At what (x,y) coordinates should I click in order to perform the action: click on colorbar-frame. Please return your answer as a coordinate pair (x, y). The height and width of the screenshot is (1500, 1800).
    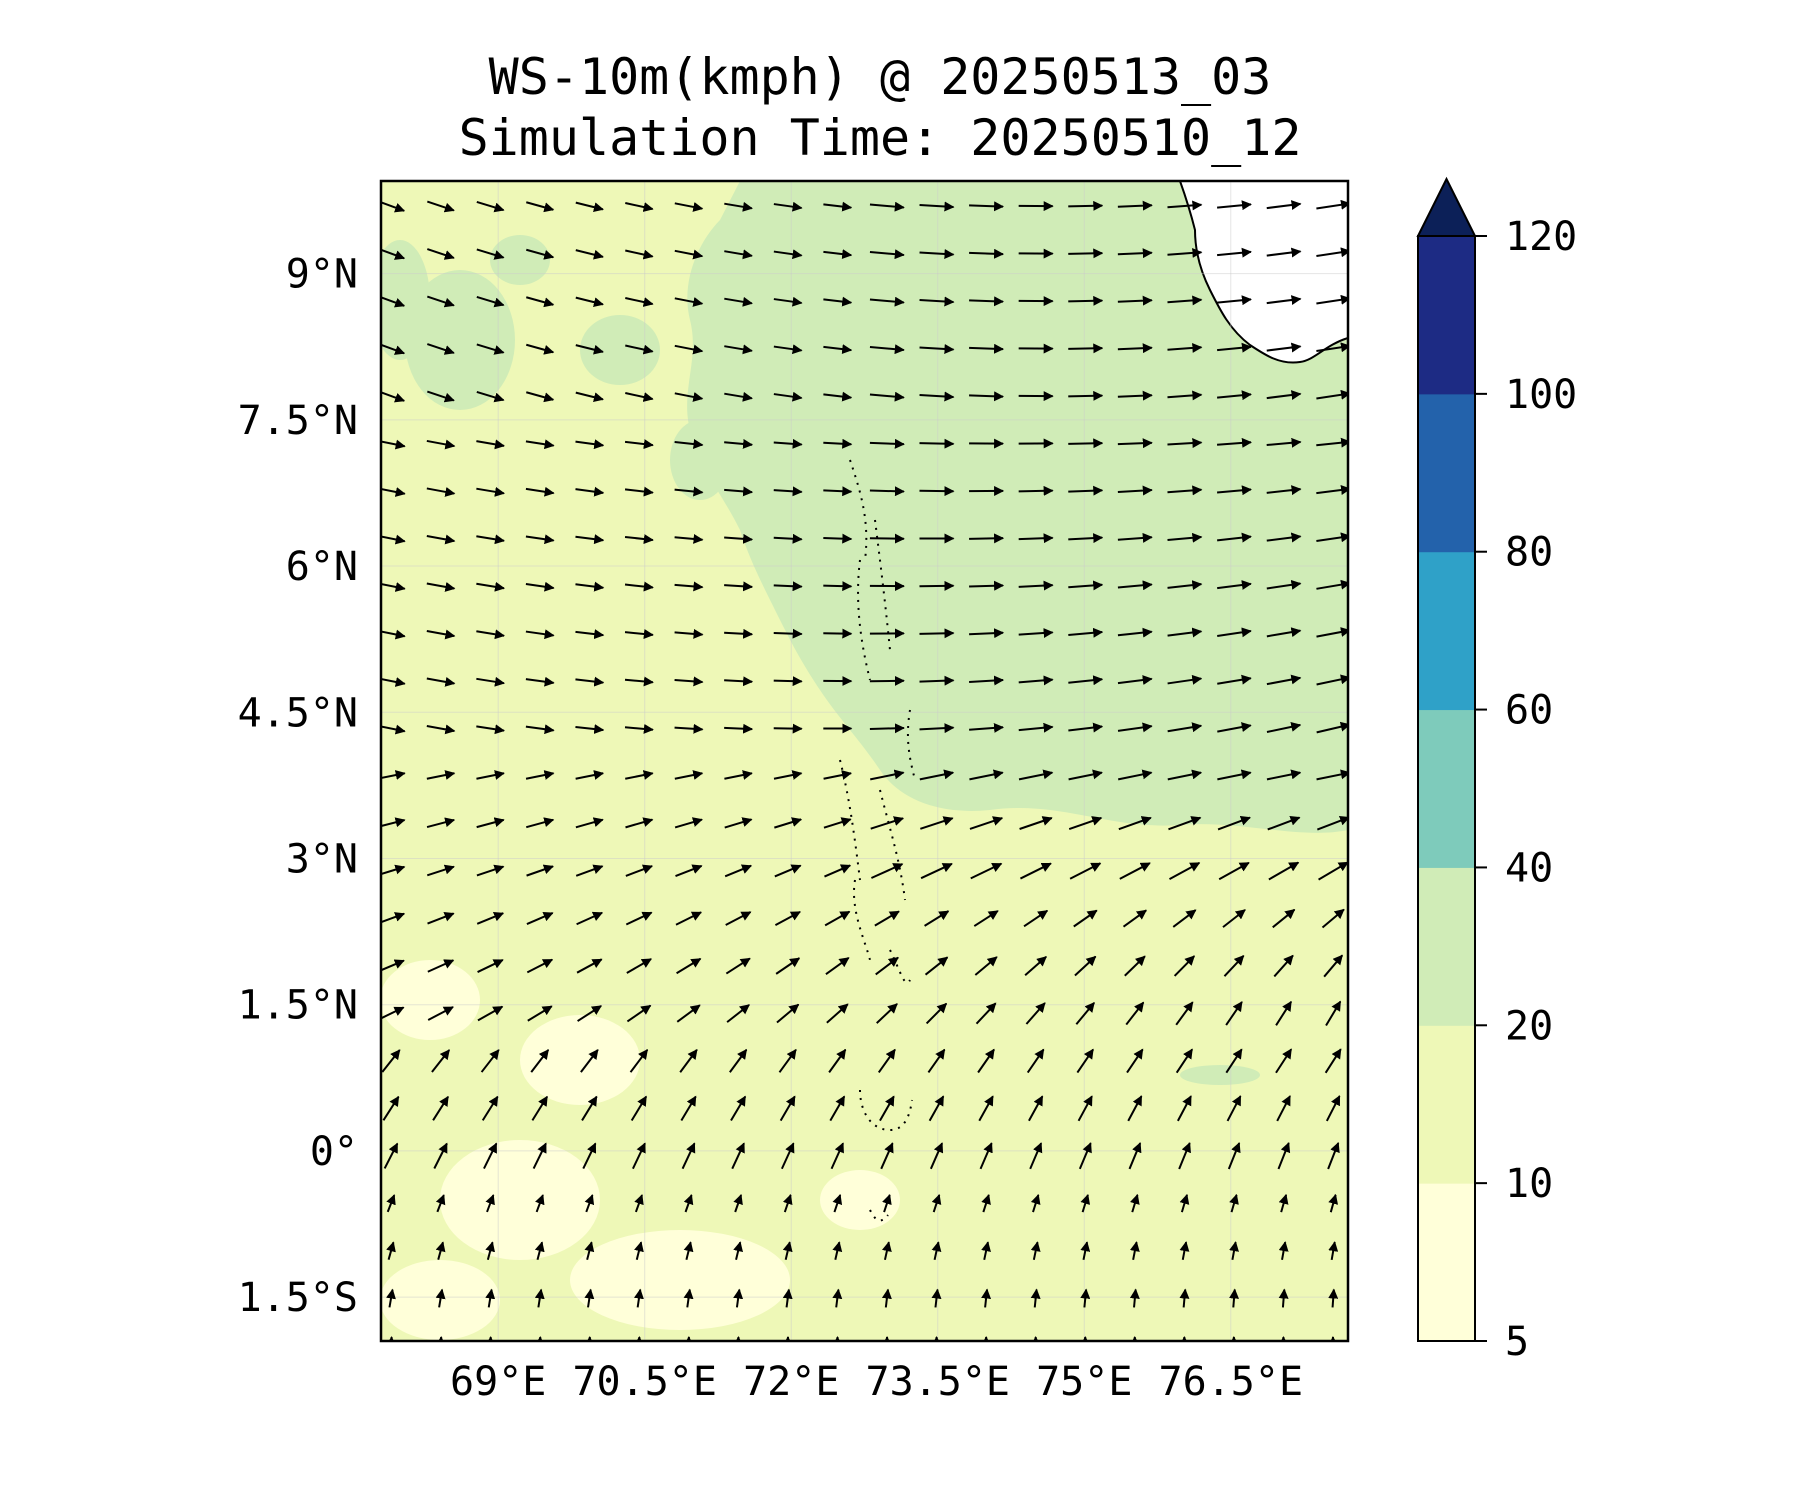
    Looking at the image, I should click on (1446, 788).